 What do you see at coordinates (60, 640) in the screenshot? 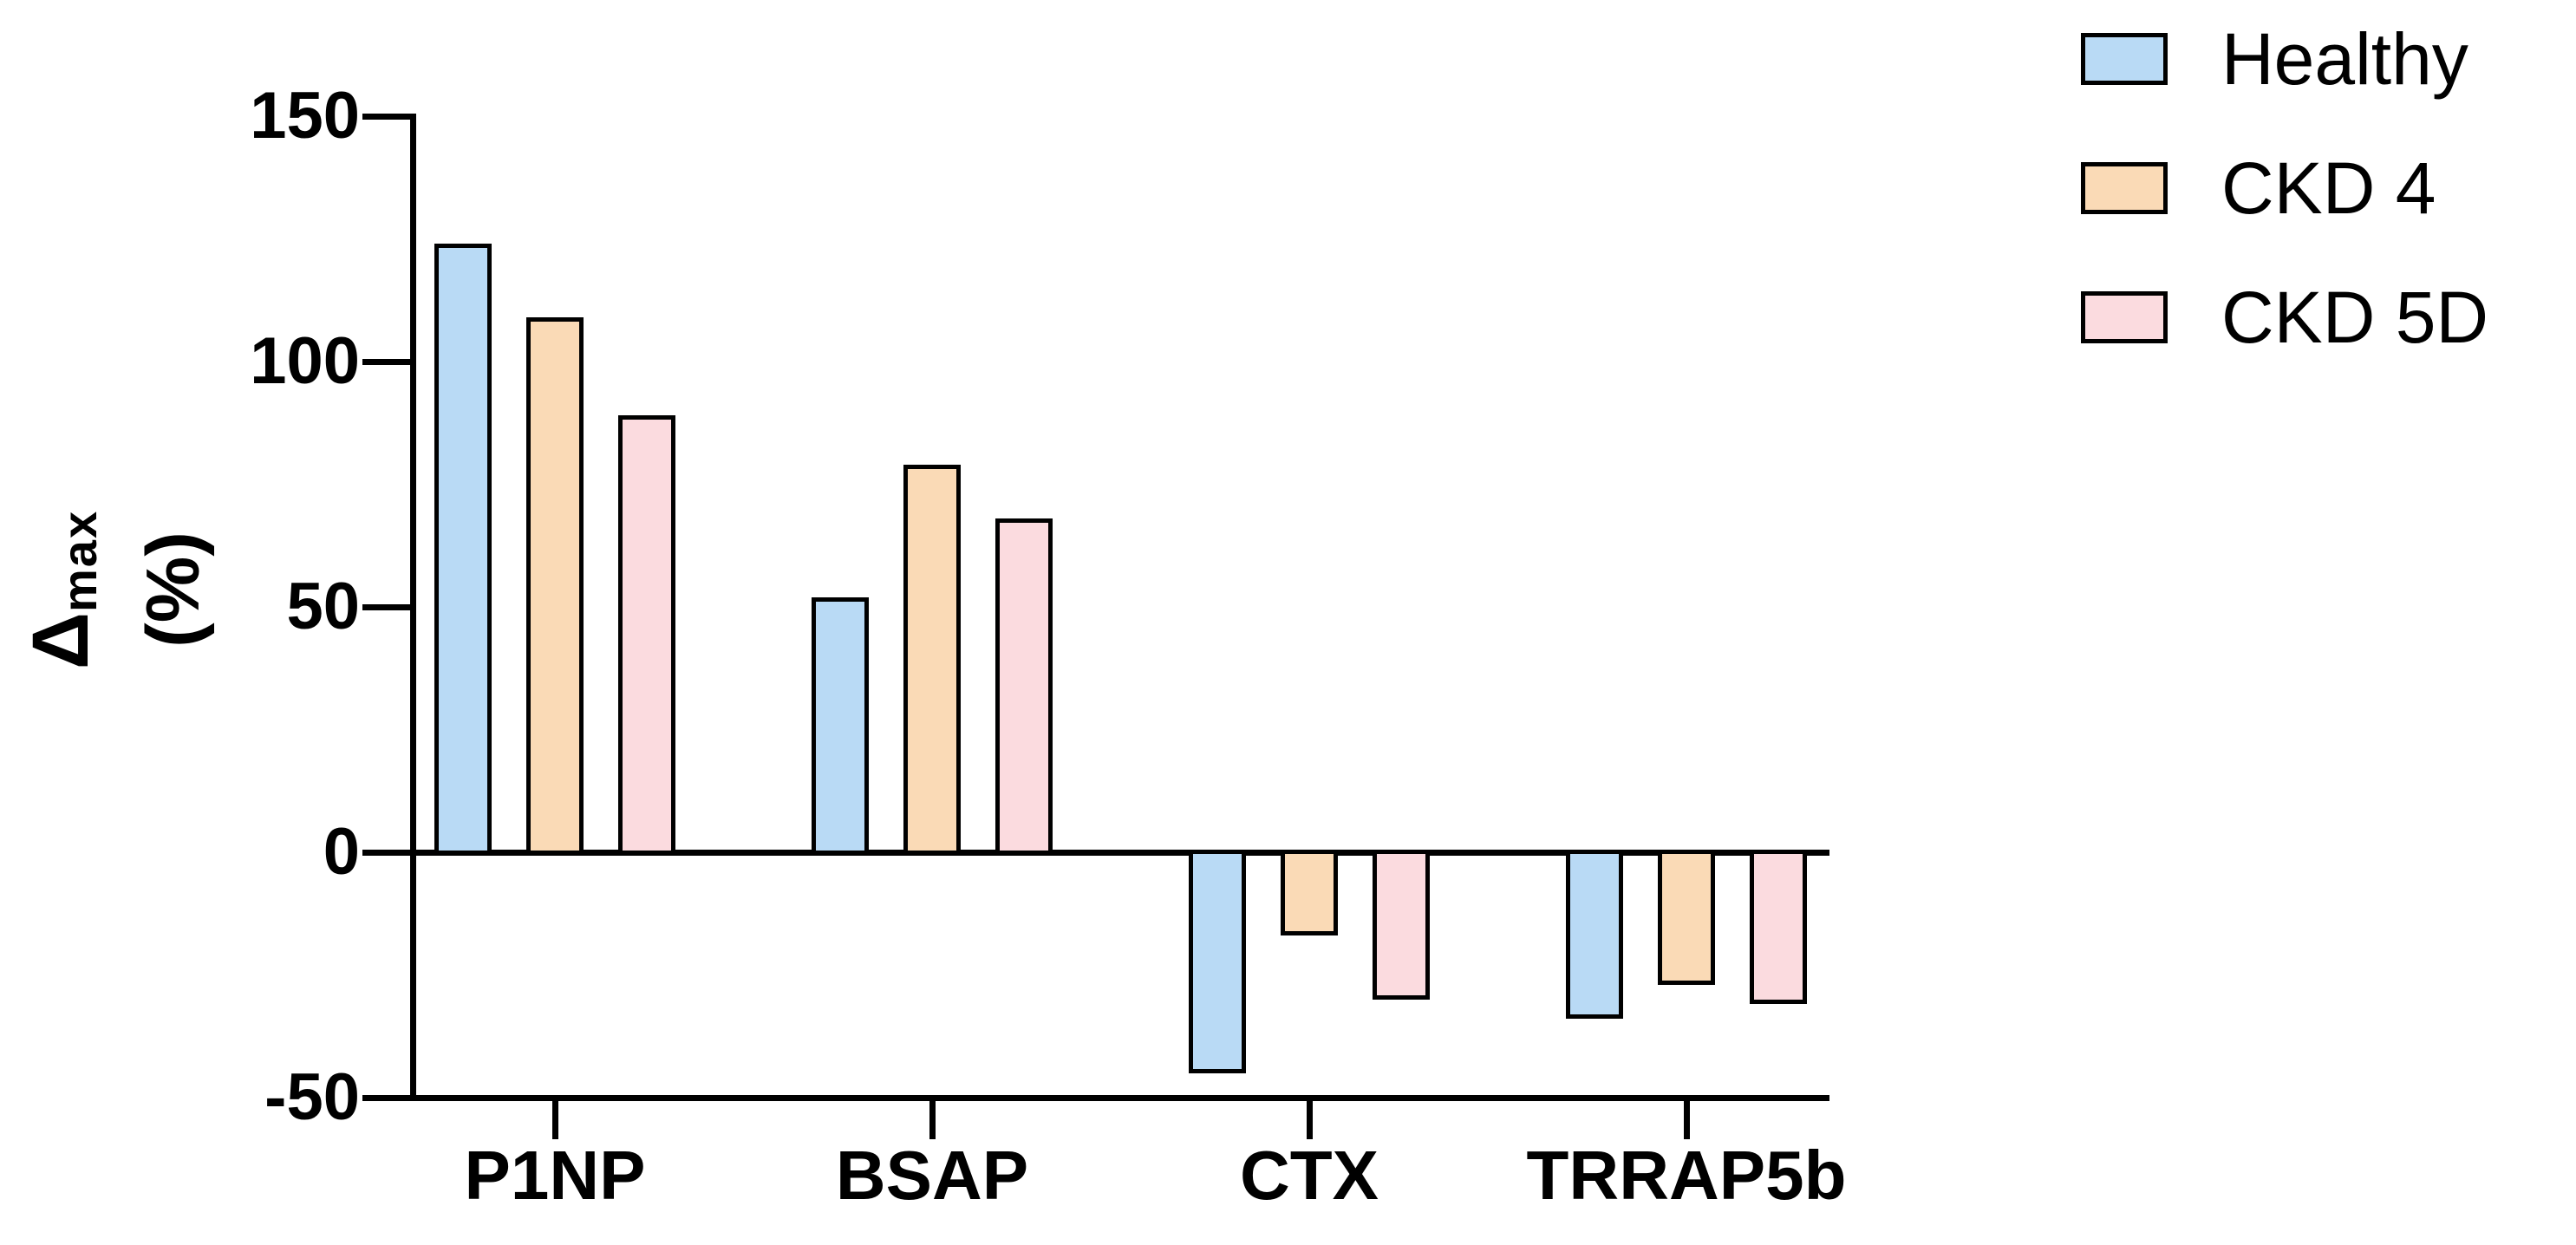
I see `y-axis-delta-symbol: Δ` at bounding box center [60, 640].